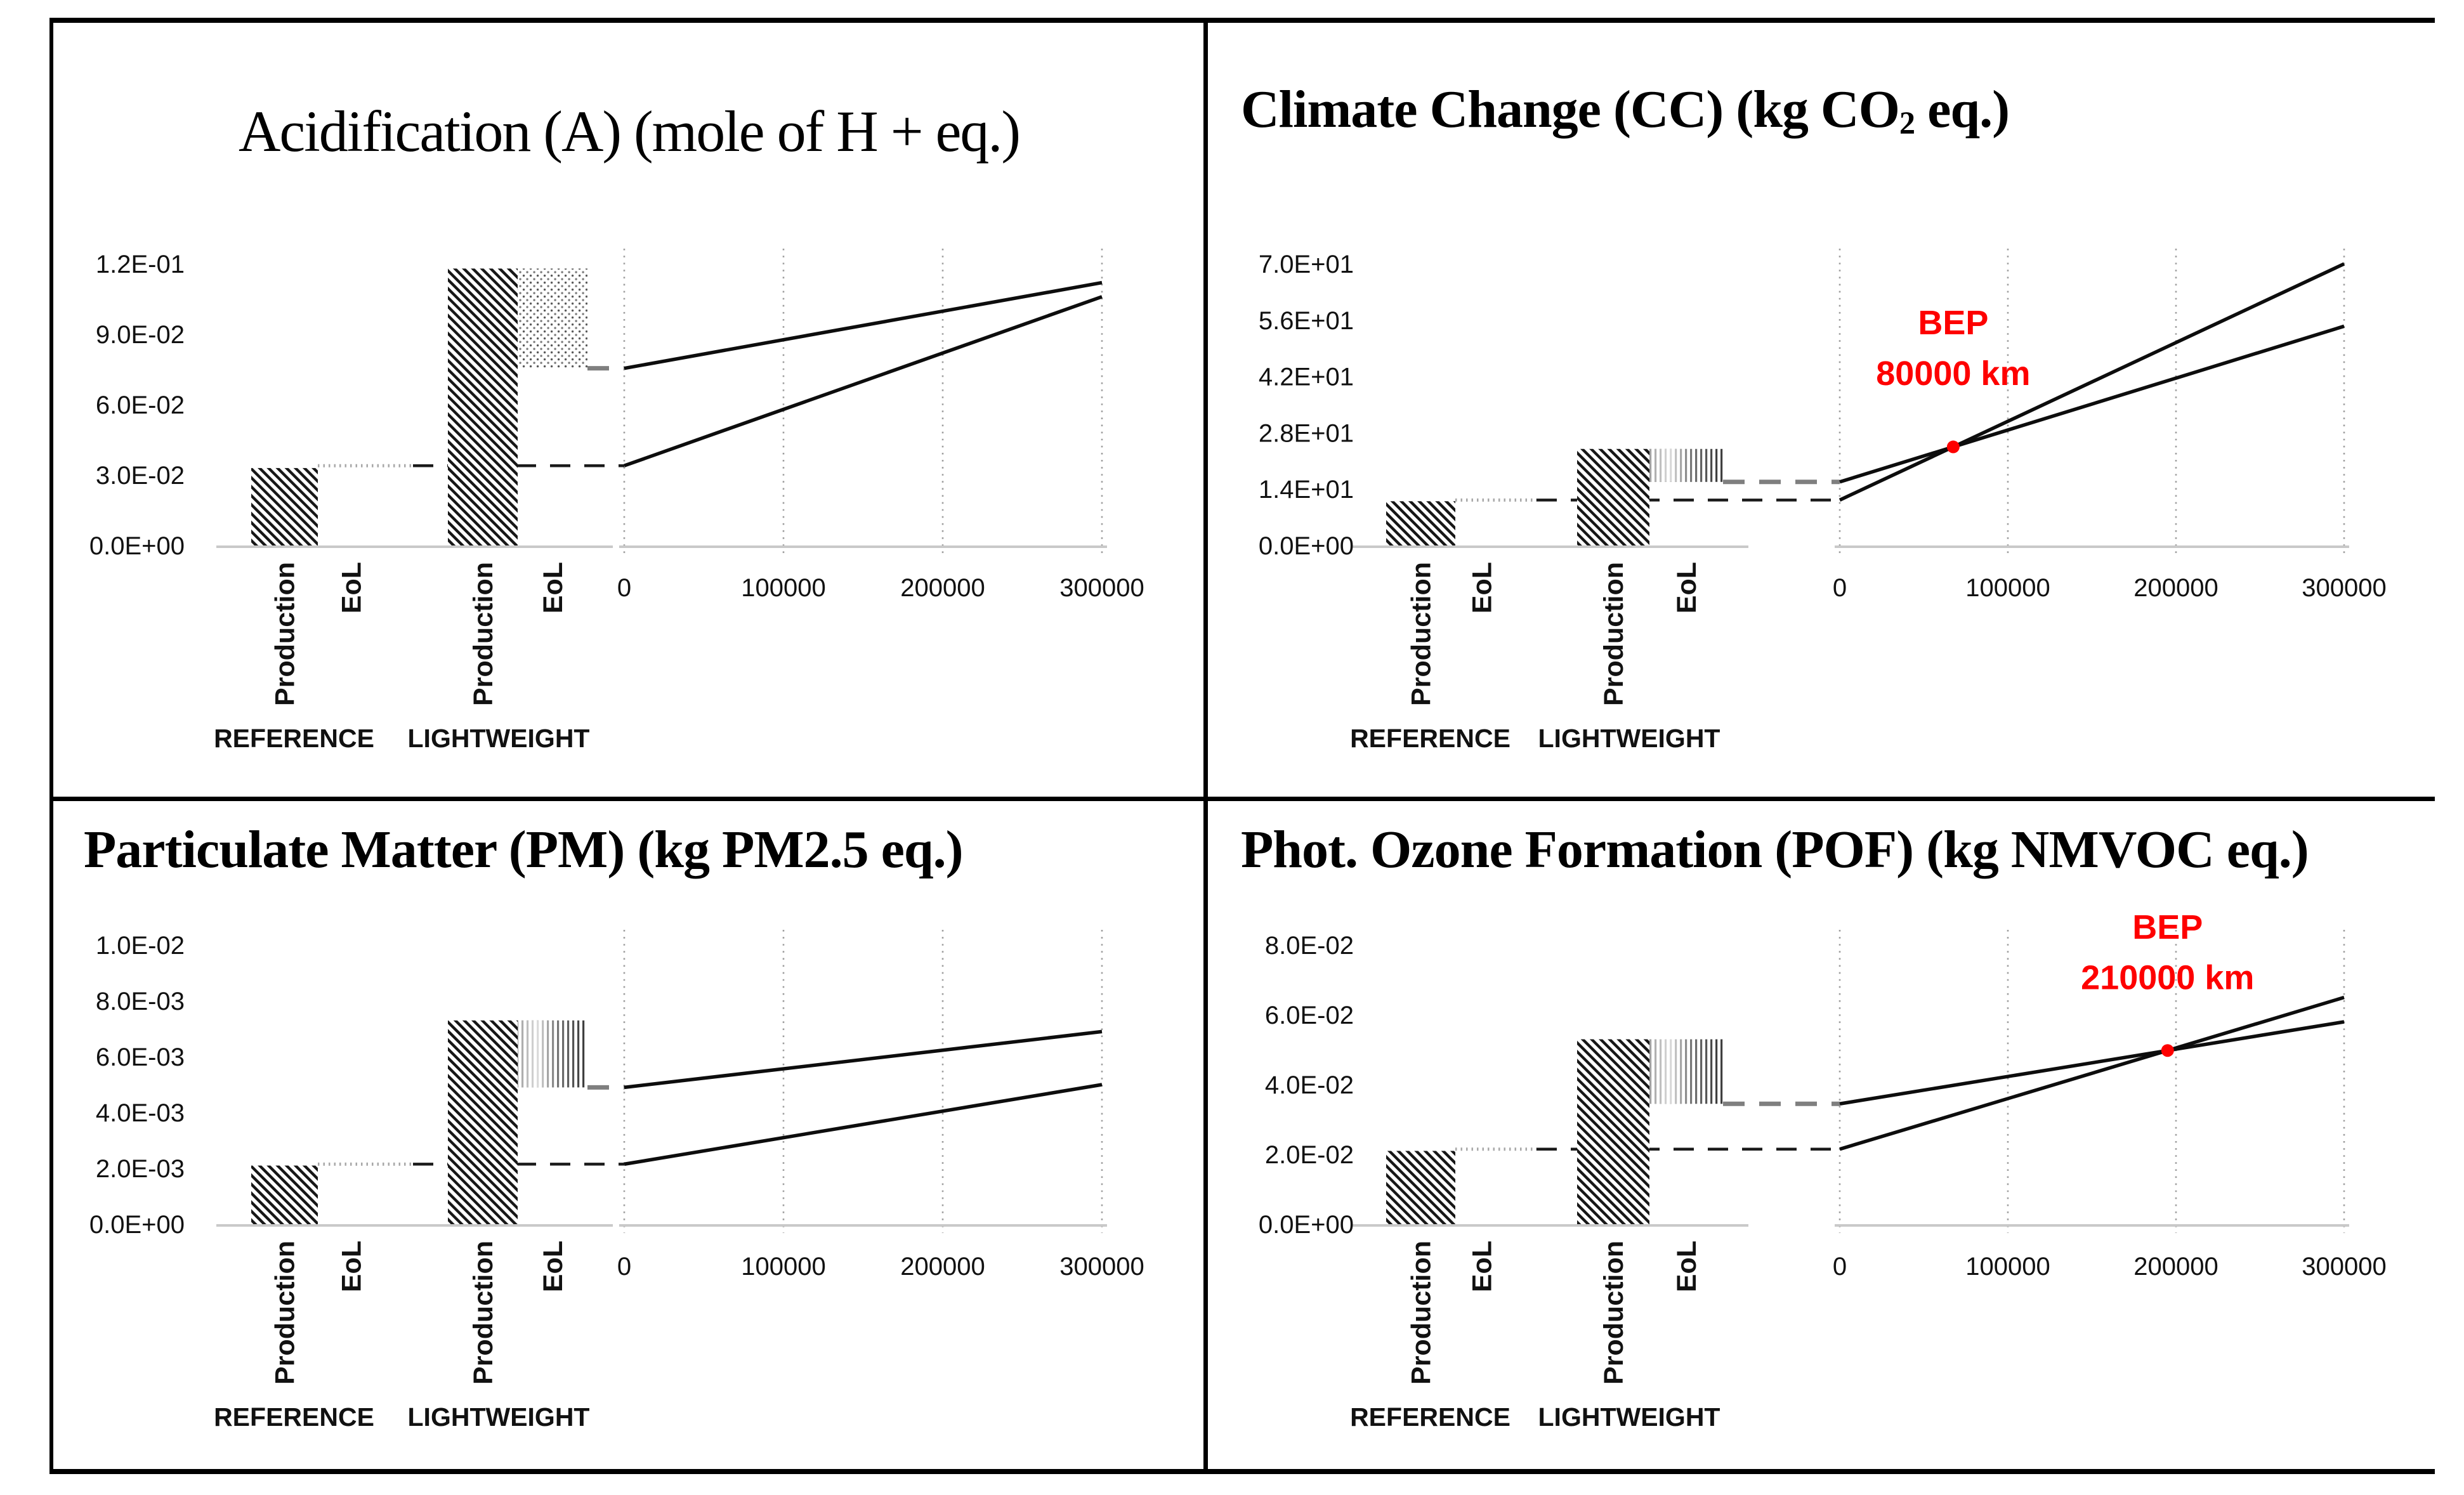 Image resolution: width=2464 pixels, height=1495 pixels. What do you see at coordinates (1306, 321) in the screenshot?
I see `y-axis-tick-label: 5.6E+01` at bounding box center [1306, 321].